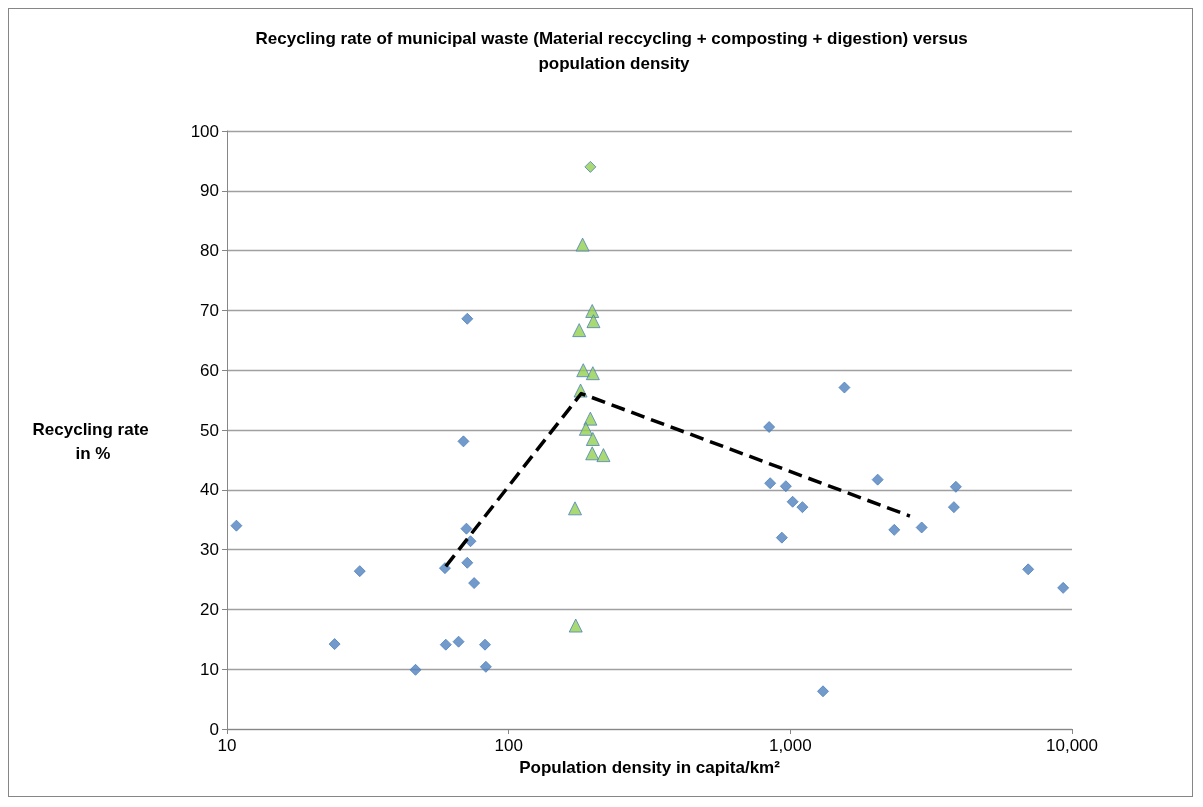 This screenshot has width=1203, height=807. Describe the element at coordinates (214, 729) in the screenshot. I see `y-tick-label: 0` at that location.